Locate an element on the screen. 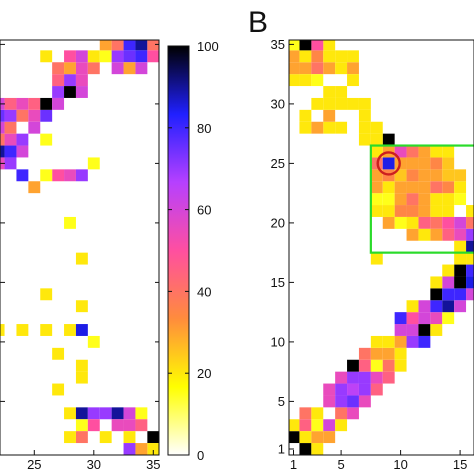 This screenshot has height=474, width=474. colorbar-tick-label: 0 is located at coordinates (200, 455).